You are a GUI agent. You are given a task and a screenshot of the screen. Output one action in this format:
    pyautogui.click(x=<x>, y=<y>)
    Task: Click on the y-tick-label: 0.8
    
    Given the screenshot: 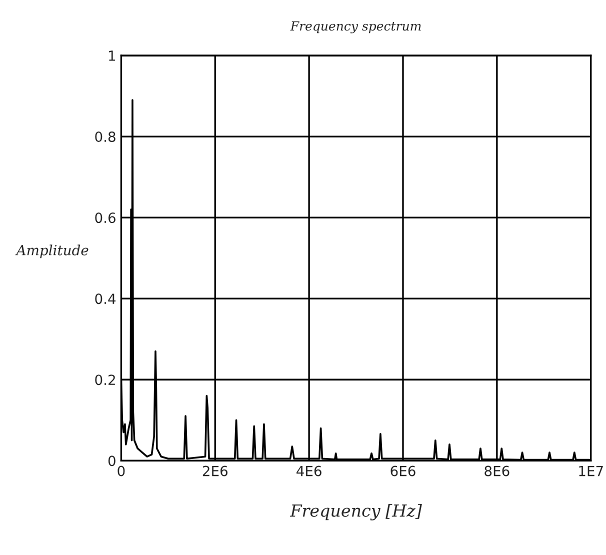 What is the action you would take?
    pyautogui.click(x=105, y=137)
    